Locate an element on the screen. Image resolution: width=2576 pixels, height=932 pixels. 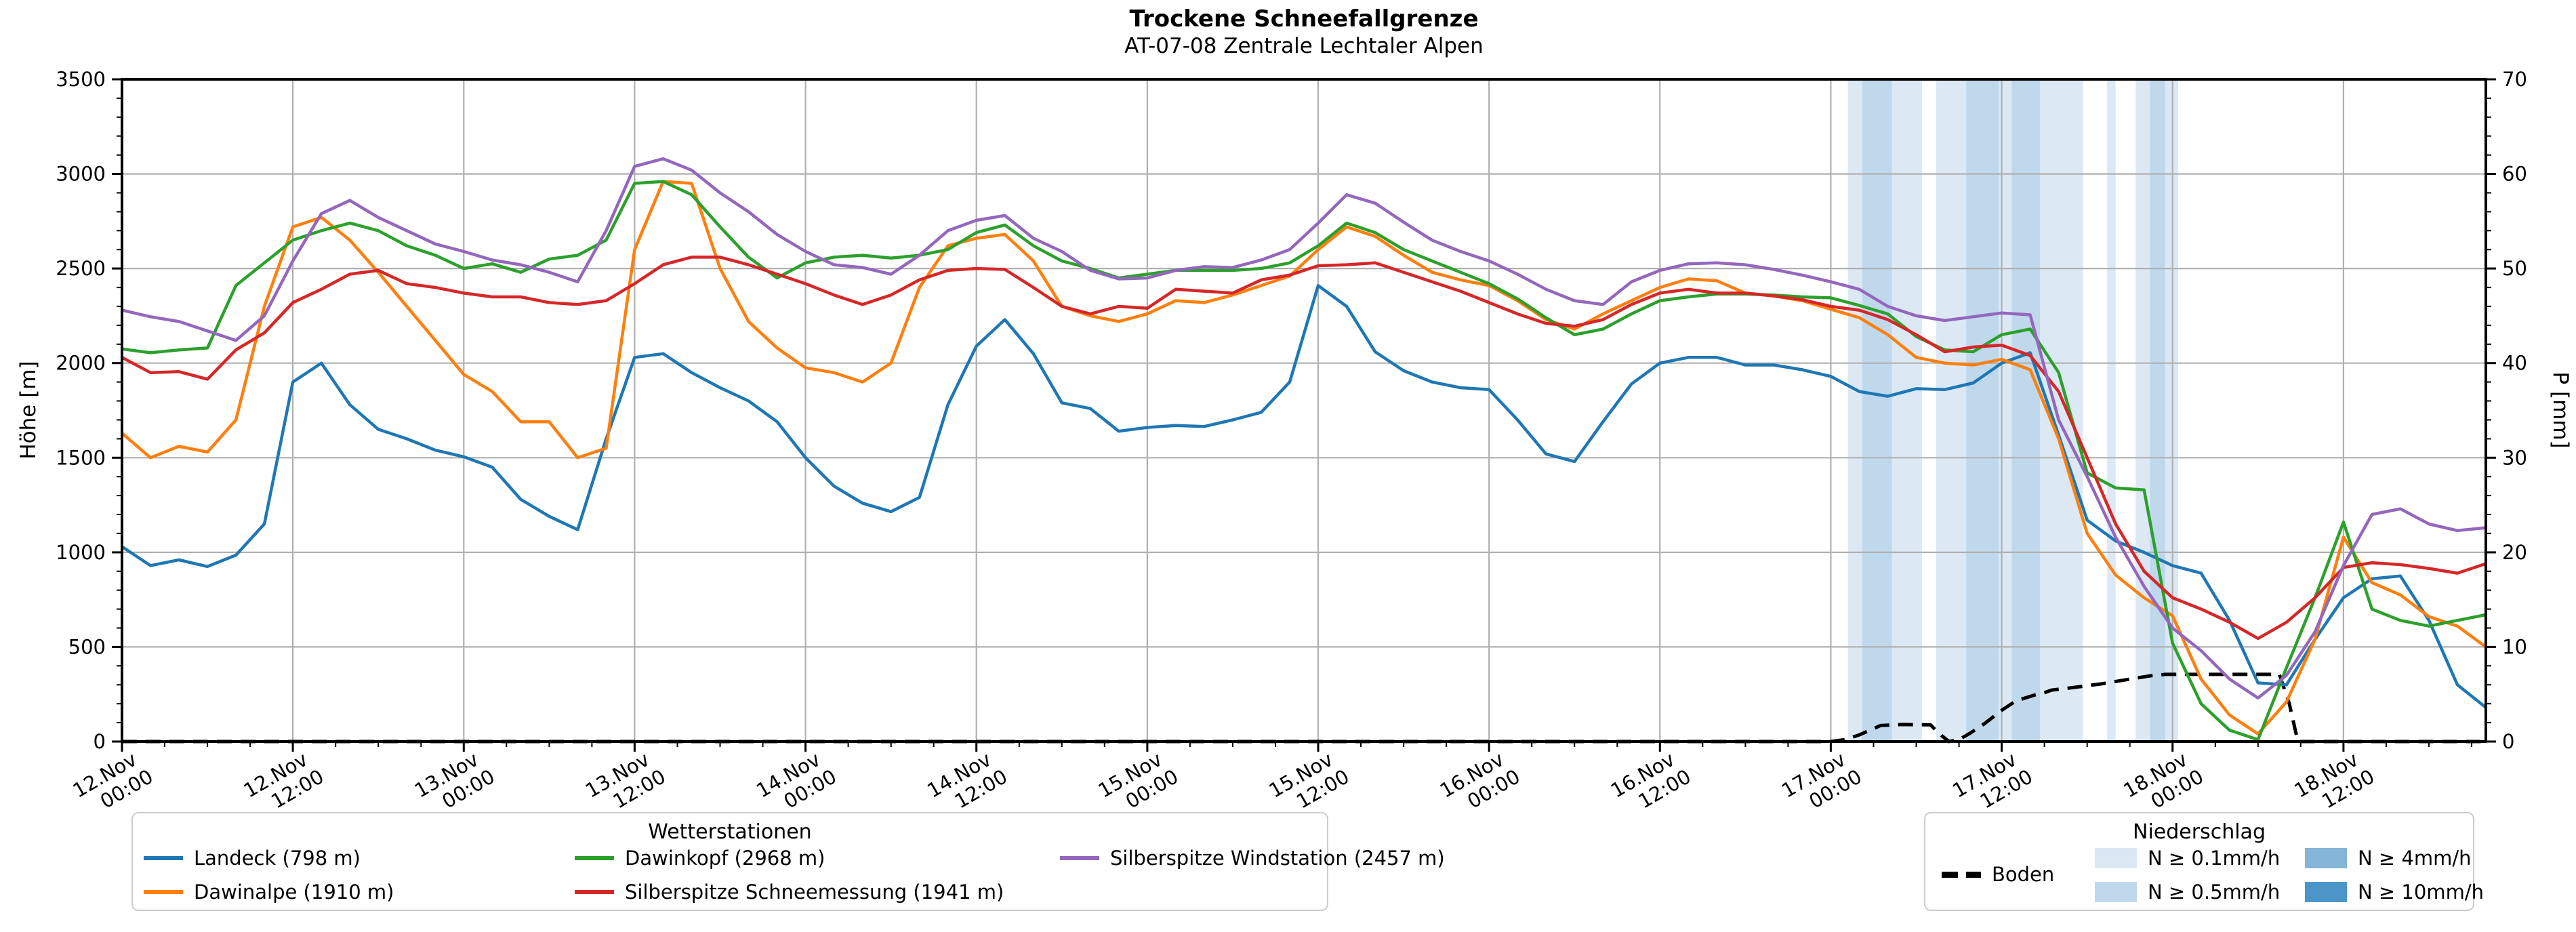
ytick-left-label: 2000 is located at coordinates (81, 363).